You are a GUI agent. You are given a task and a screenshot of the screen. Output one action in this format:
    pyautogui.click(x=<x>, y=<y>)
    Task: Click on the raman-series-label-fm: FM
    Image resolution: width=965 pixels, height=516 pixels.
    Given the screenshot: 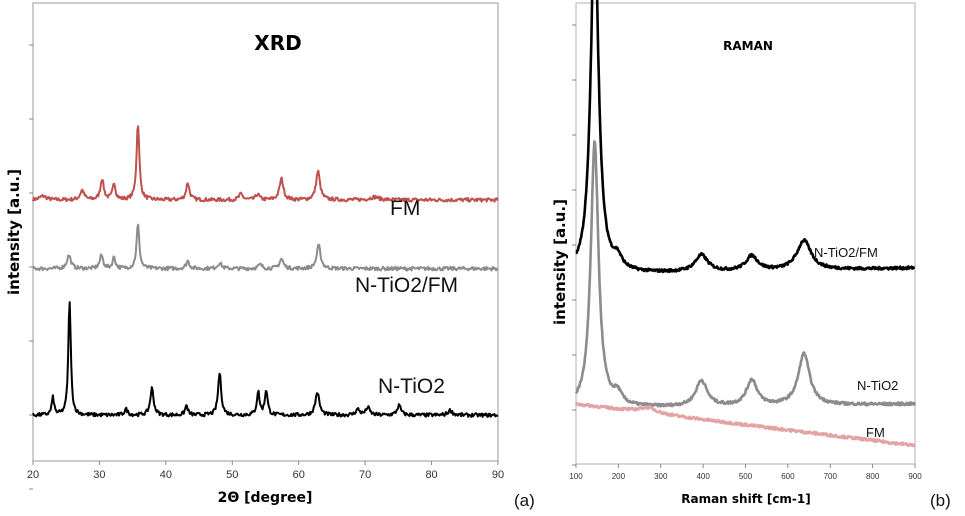 What is the action you would take?
    pyautogui.click(x=875, y=432)
    